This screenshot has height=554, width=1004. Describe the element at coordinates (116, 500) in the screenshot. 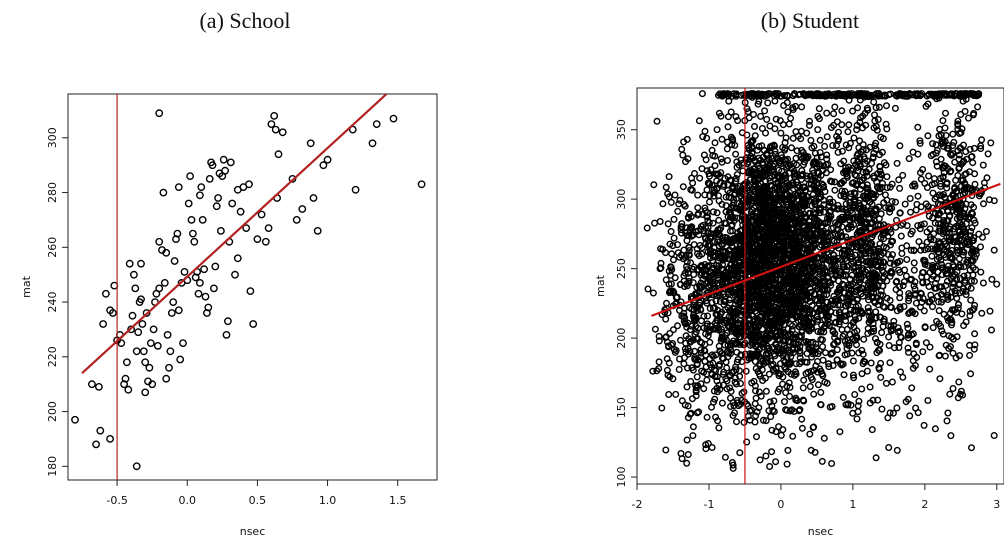

I see `x-tick-label: -0.5` at that location.